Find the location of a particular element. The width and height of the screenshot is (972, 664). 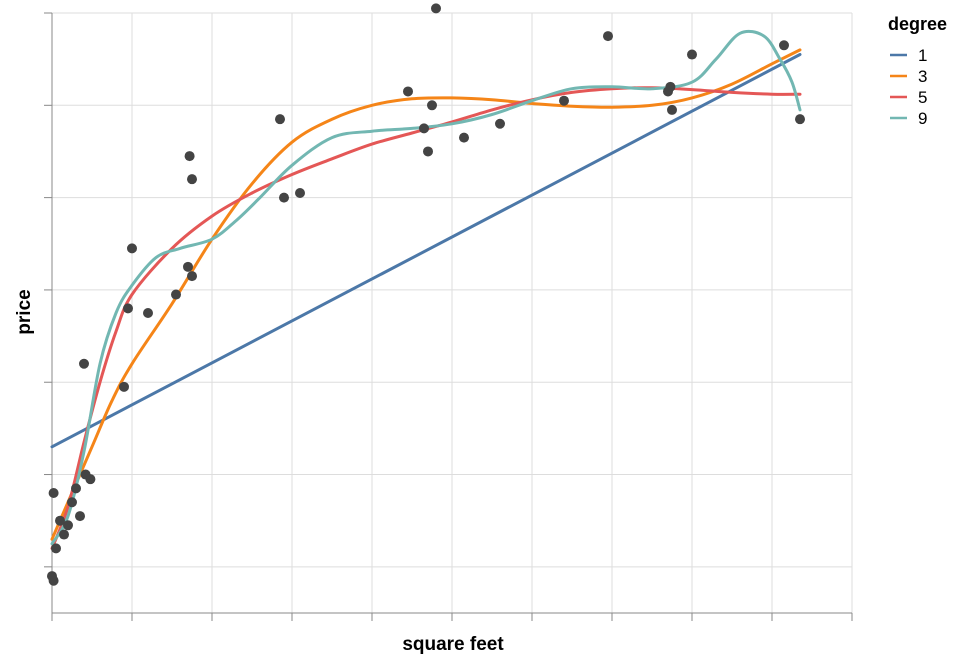

legend: degree 1 3 5 9 is located at coordinates (917, 71).